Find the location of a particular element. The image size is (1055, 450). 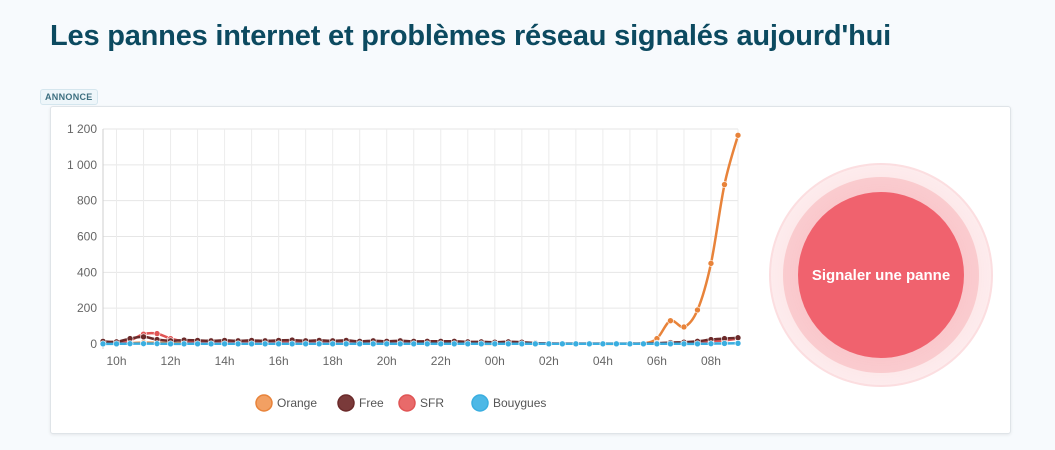

legend-item-orange: Orange is located at coordinates (286, 403).